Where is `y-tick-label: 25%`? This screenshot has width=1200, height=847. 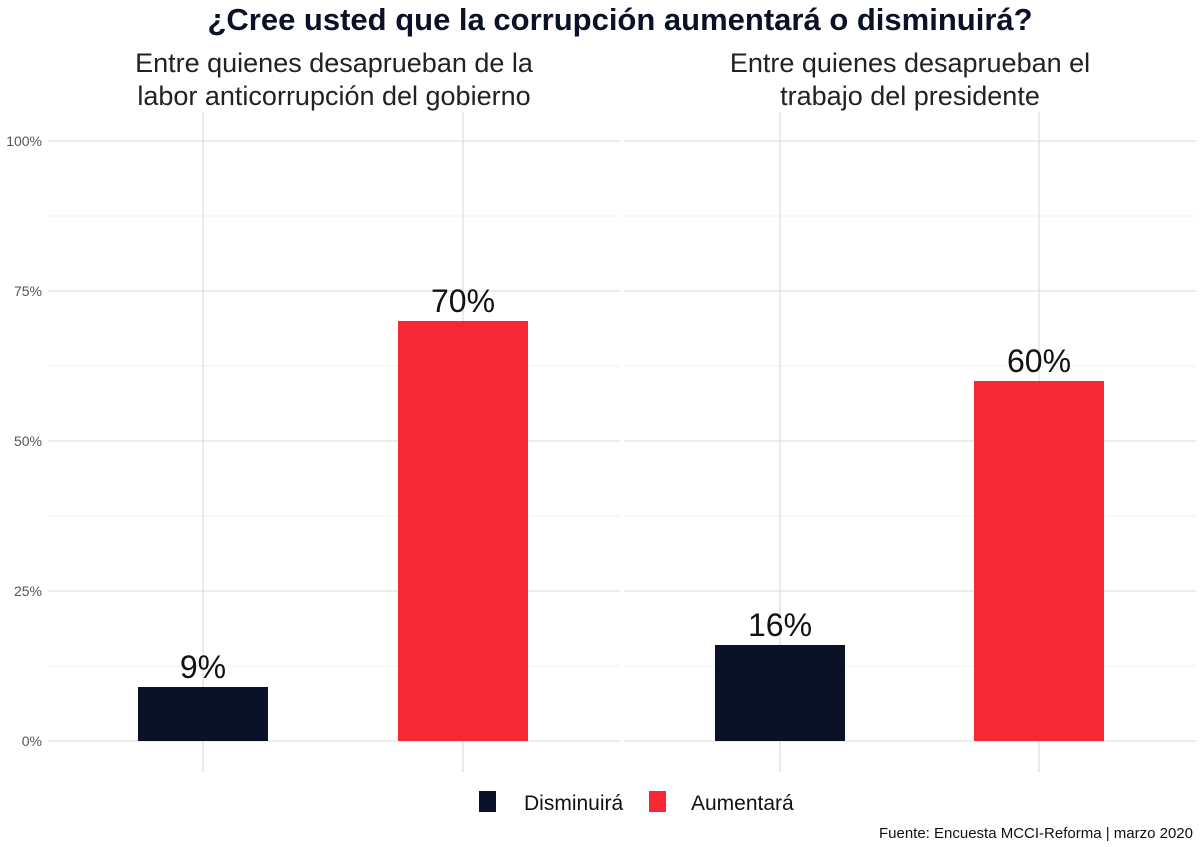
y-tick-label: 25% is located at coordinates (28, 591).